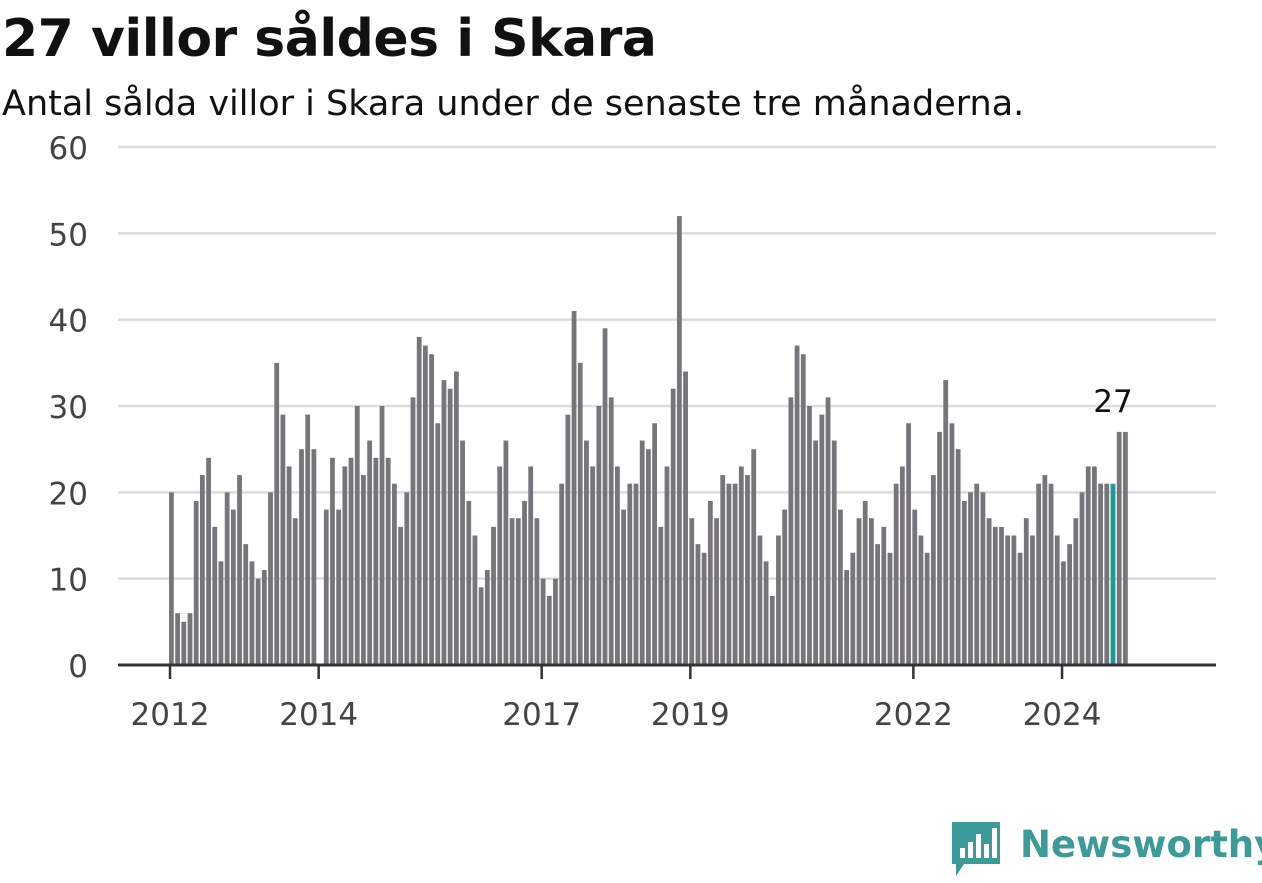 This screenshot has height=883, width=1262. Describe the element at coordinates (329, 39) in the screenshot. I see `chart-title: 27 villor såldes i Skara` at that location.